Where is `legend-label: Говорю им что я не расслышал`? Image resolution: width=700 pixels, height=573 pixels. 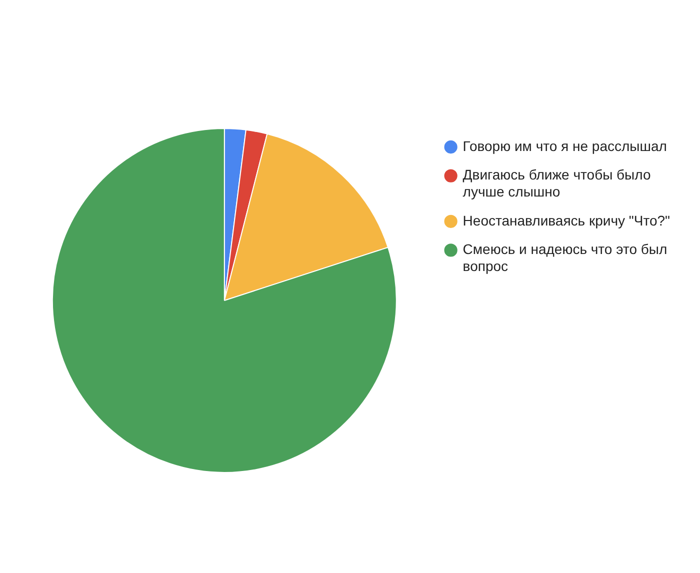 legend-label: Говорю им что я не расслышал is located at coordinates (564, 146).